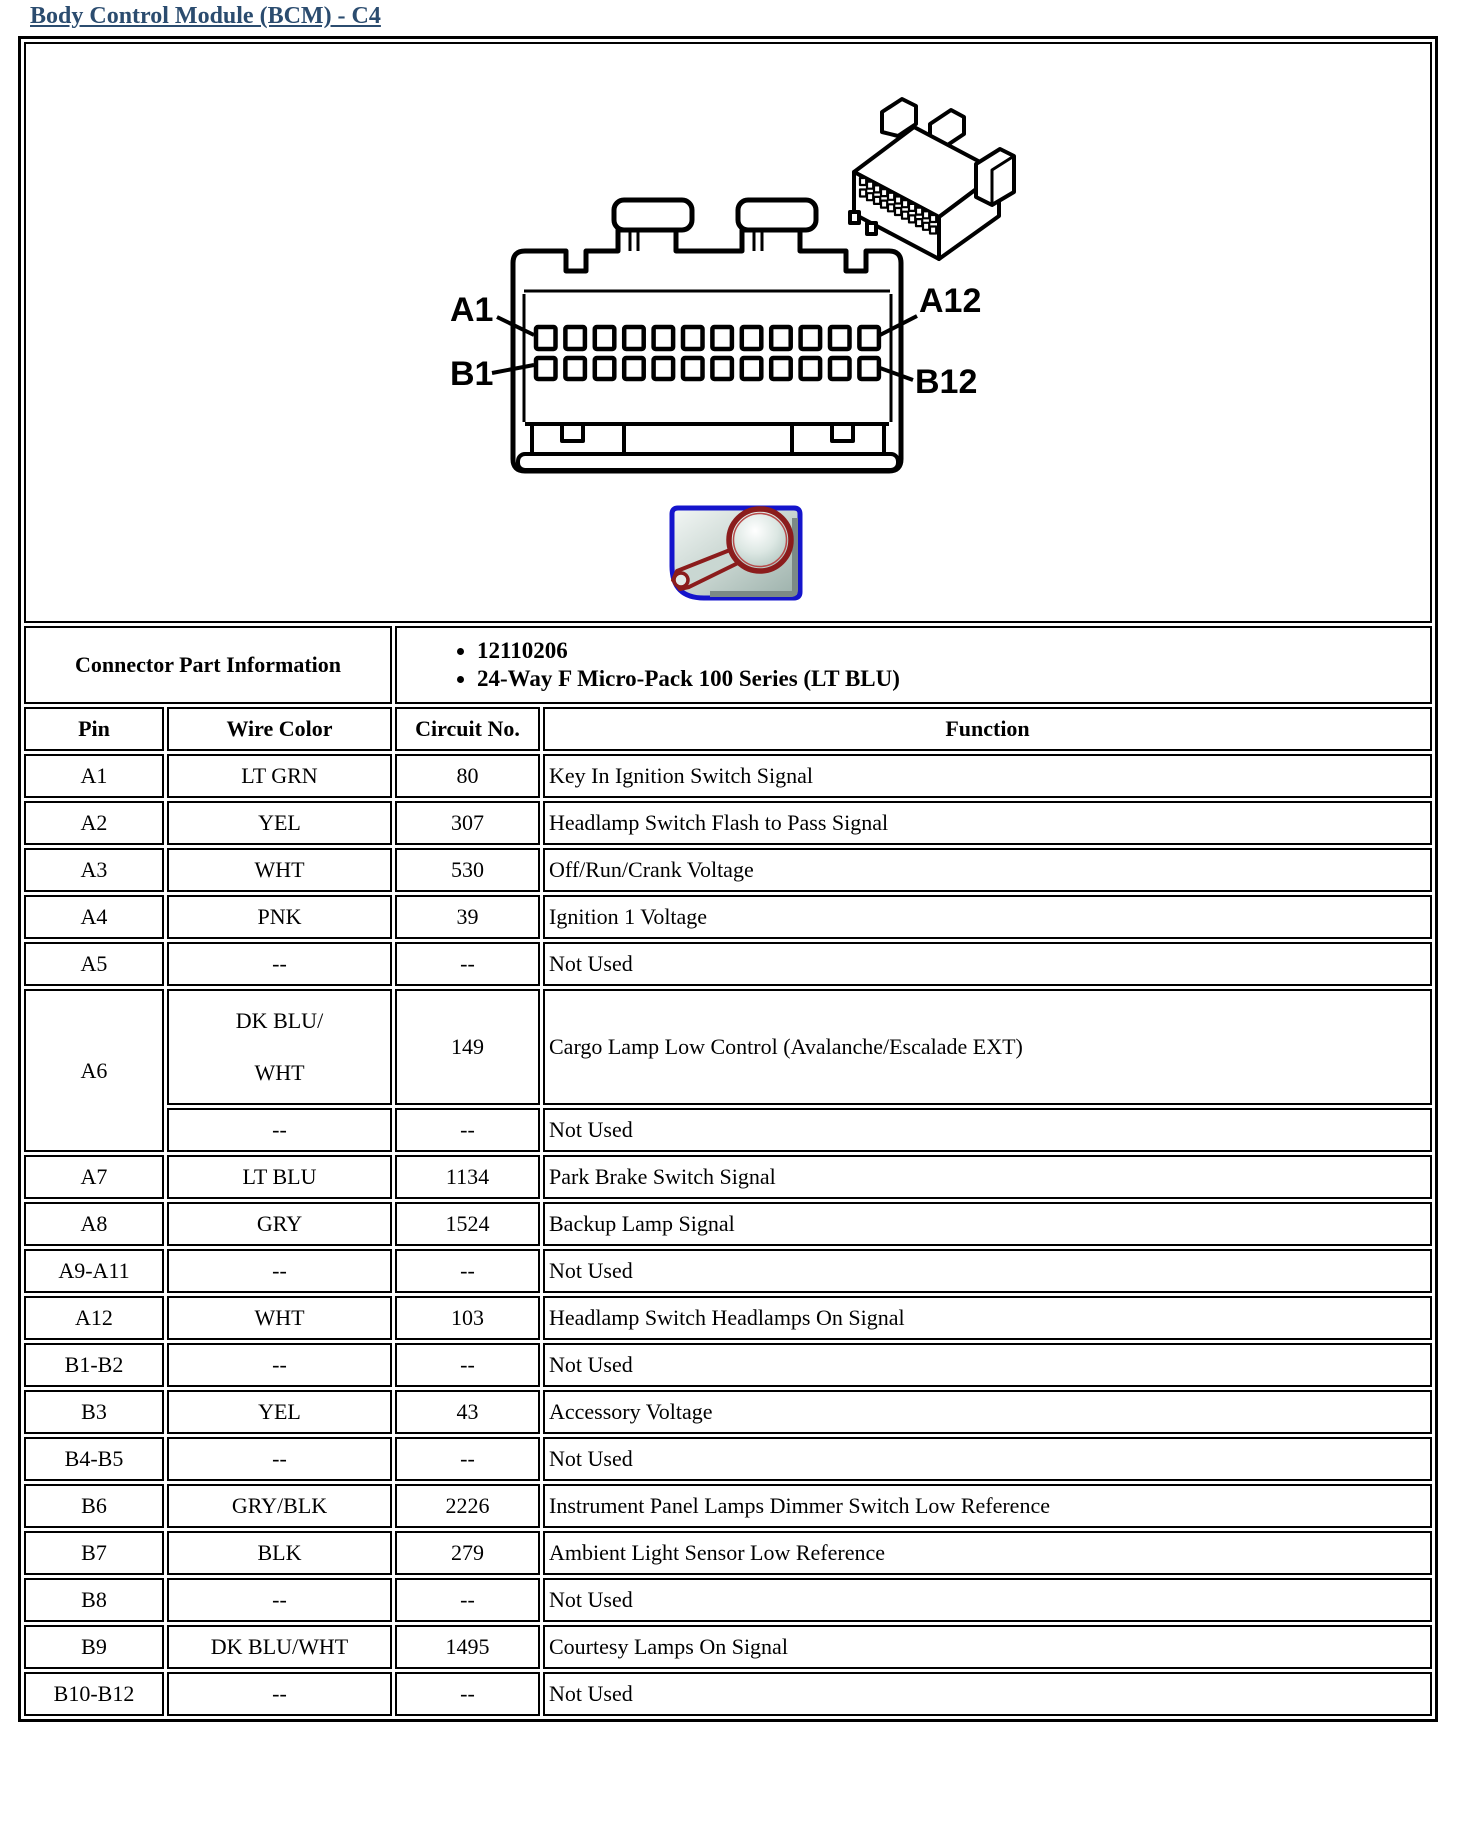 Image resolution: width=1472 pixels, height=1827 pixels. I want to click on page-title-link: Body Control Module (BCM) - C4, so click(205, 16).